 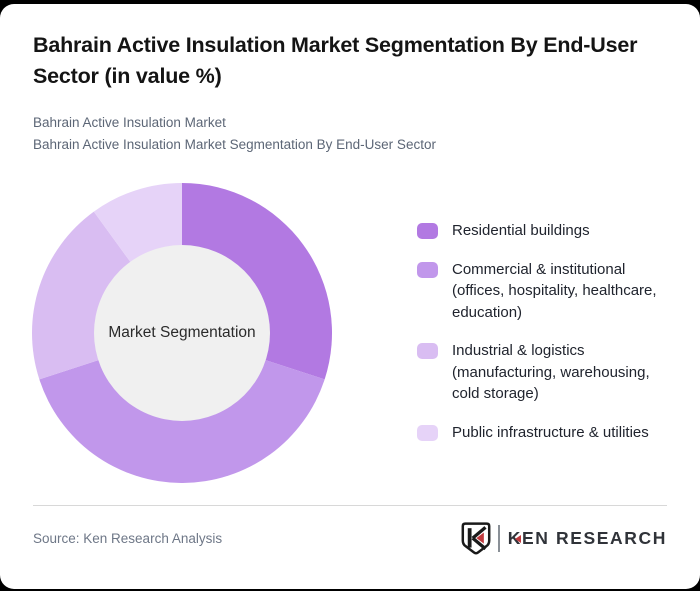 What do you see at coordinates (128, 538) in the screenshot?
I see `source-note: Source: Ken Research Analysis` at bounding box center [128, 538].